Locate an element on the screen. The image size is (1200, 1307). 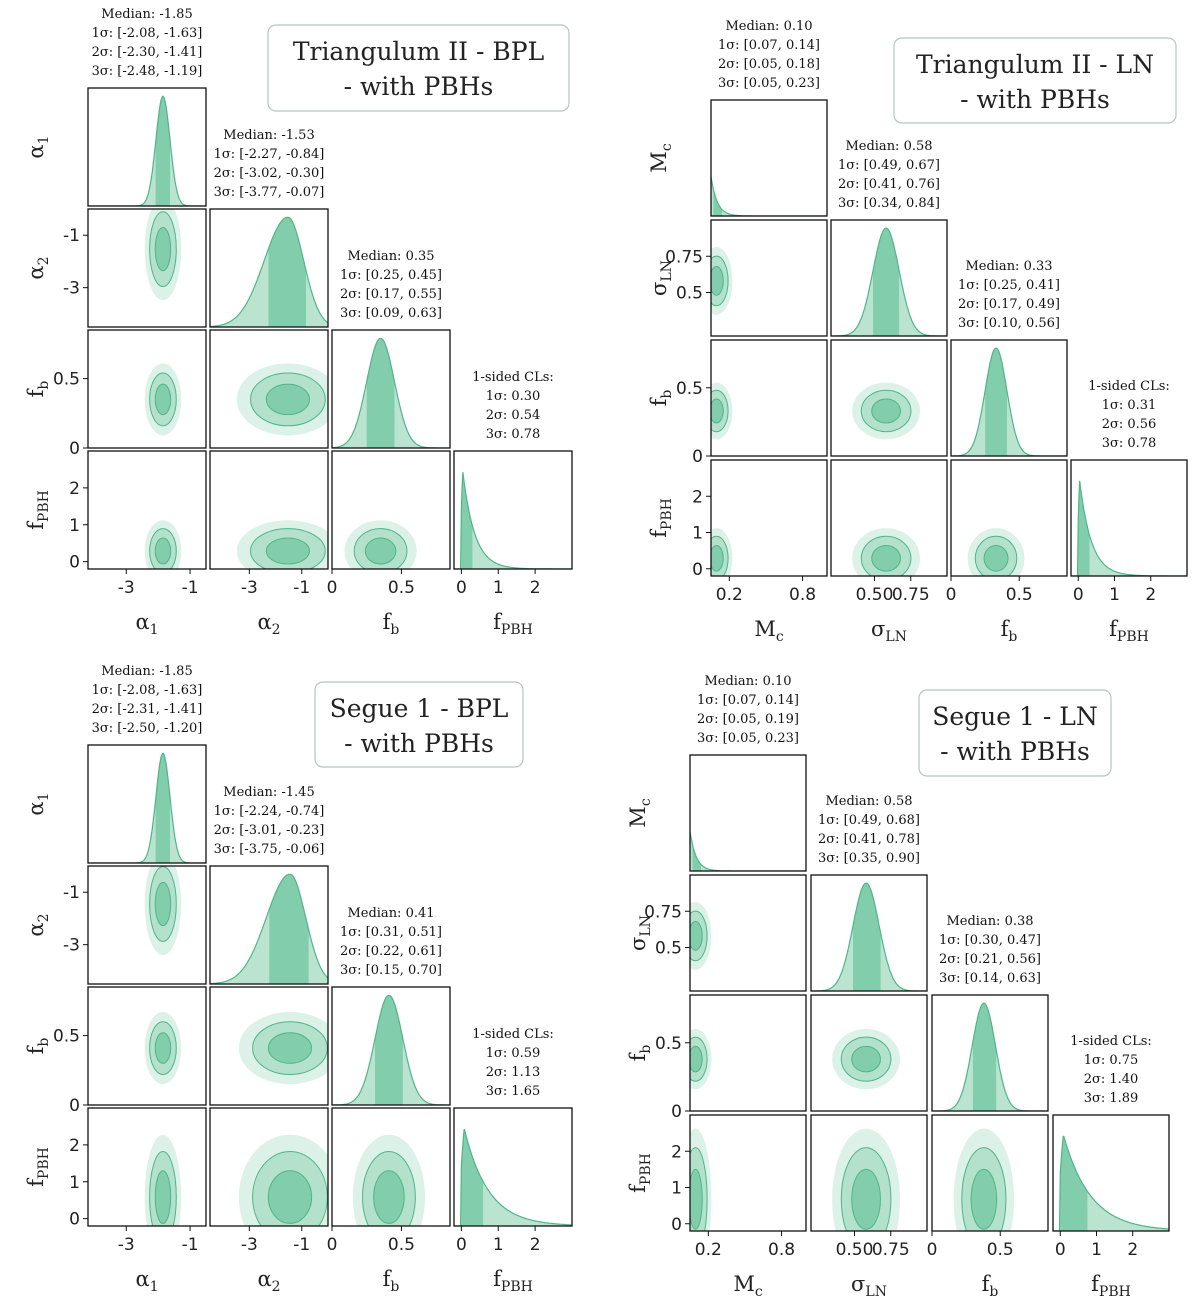
y-axis-label: α1 is located at coordinates (38, 803).